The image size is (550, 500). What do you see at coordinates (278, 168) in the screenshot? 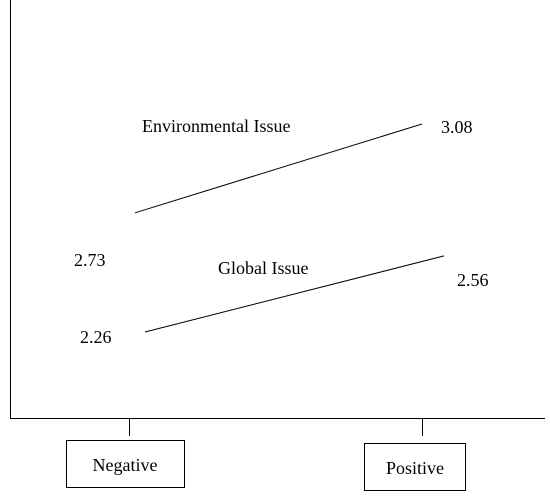
I see `series-line-environmental-issue` at bounding box center [278, 168].